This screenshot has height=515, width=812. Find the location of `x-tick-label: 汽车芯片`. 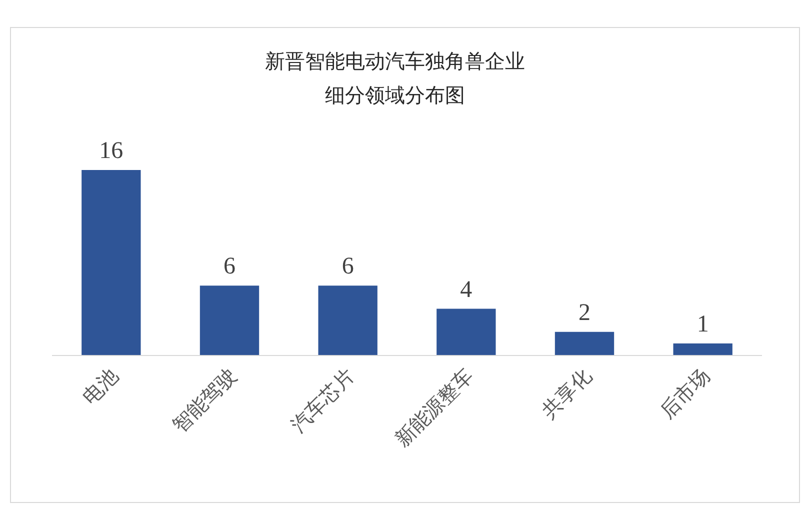

x-tick-label: 汽车芯片 is located at coordinates (323, 401).